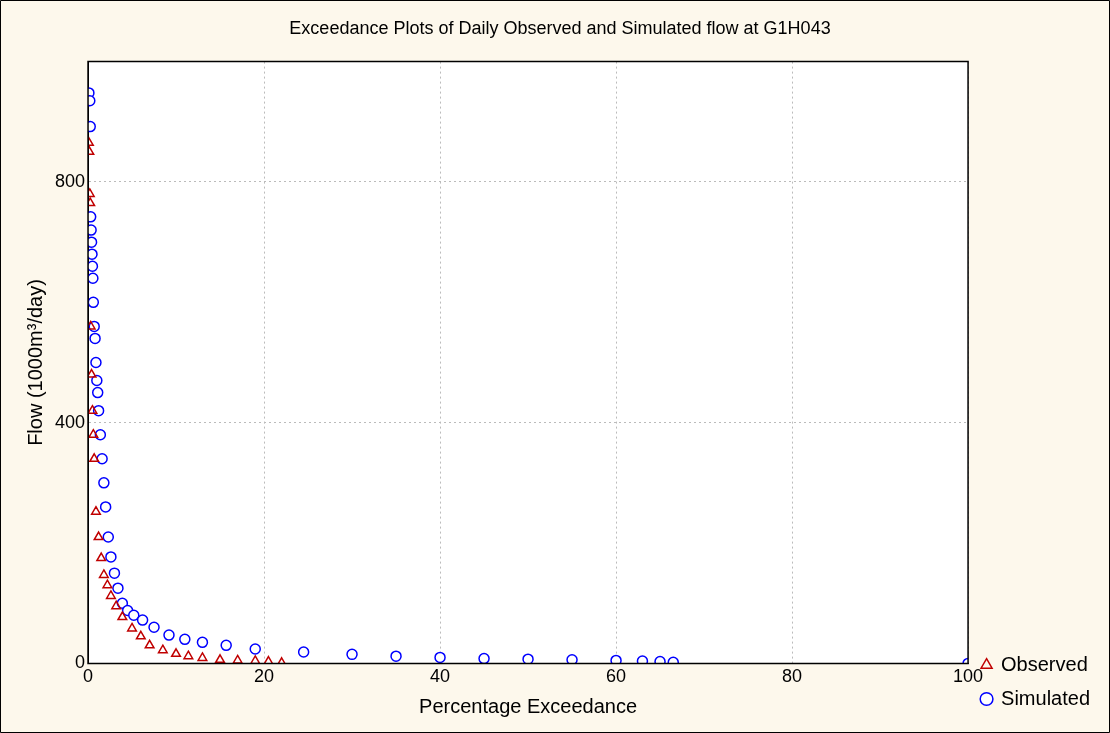 The height and width of the screenshot is (733, 1110). Describe the element at coordinates (616, 676) in the screenshot. I see `x-tick-label: 60` at that location.